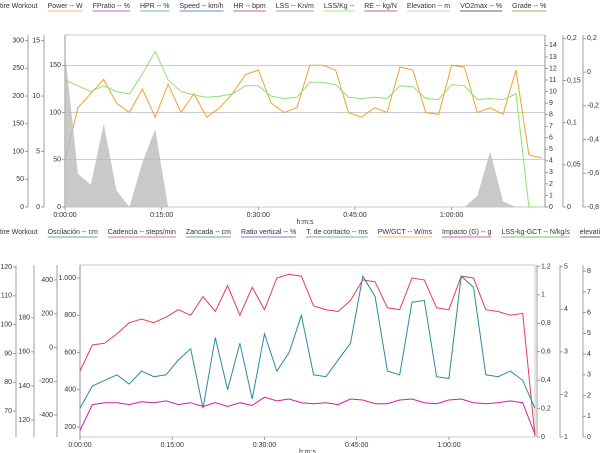 The height and width of the screenshot is (453, 600). I want to click on legend-entry: LSS -- Kn/m, so click(295, 6).